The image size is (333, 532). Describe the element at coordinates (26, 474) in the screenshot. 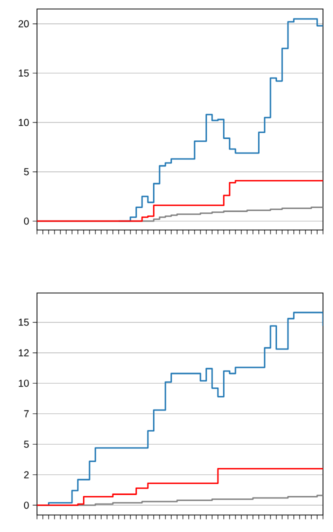

I see `y-tick-label: 2` at that location.